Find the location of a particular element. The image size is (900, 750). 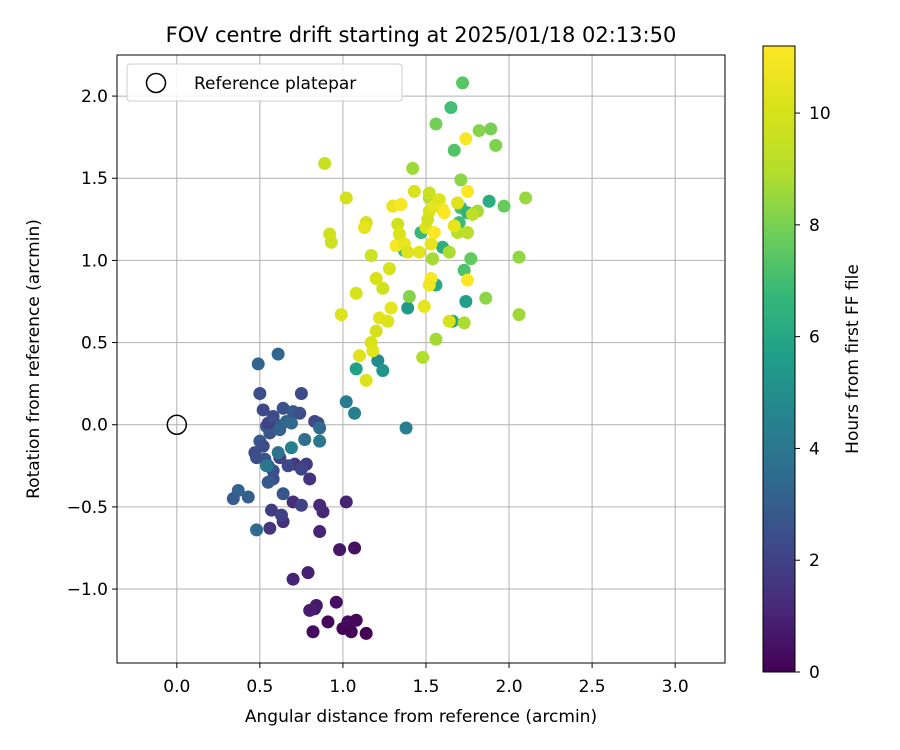

reference-platepar-marker is located at coordinates (177, 424).